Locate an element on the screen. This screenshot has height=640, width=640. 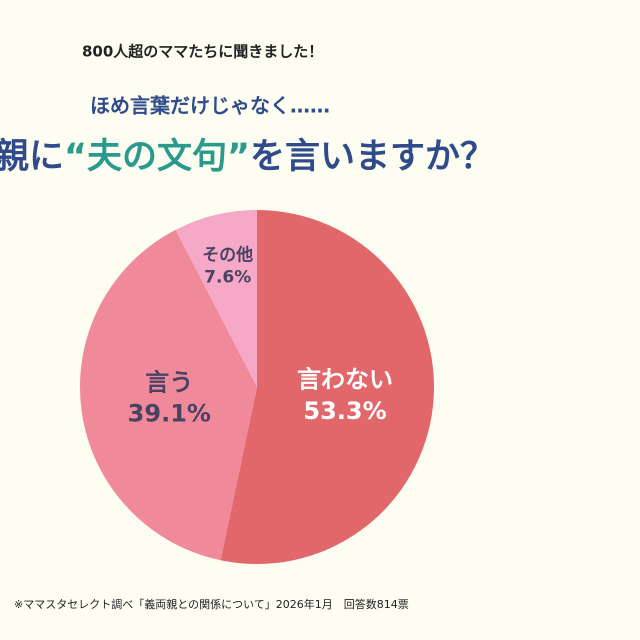
slice-label: 言わない is located at coordinates (345, 380).